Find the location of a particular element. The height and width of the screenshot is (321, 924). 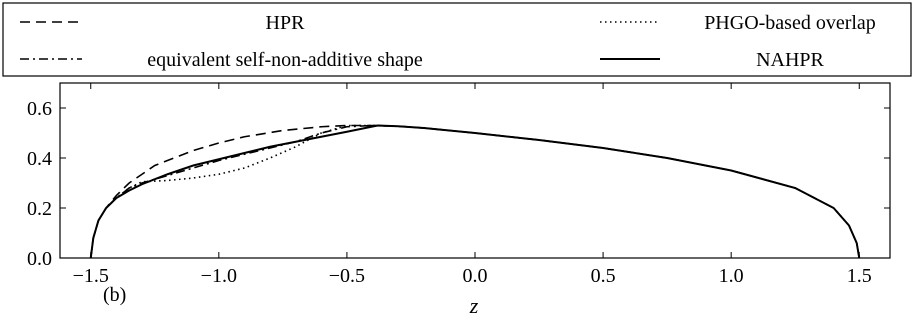

y-tick-label: 0.6 is located at coordinates (39, 109).